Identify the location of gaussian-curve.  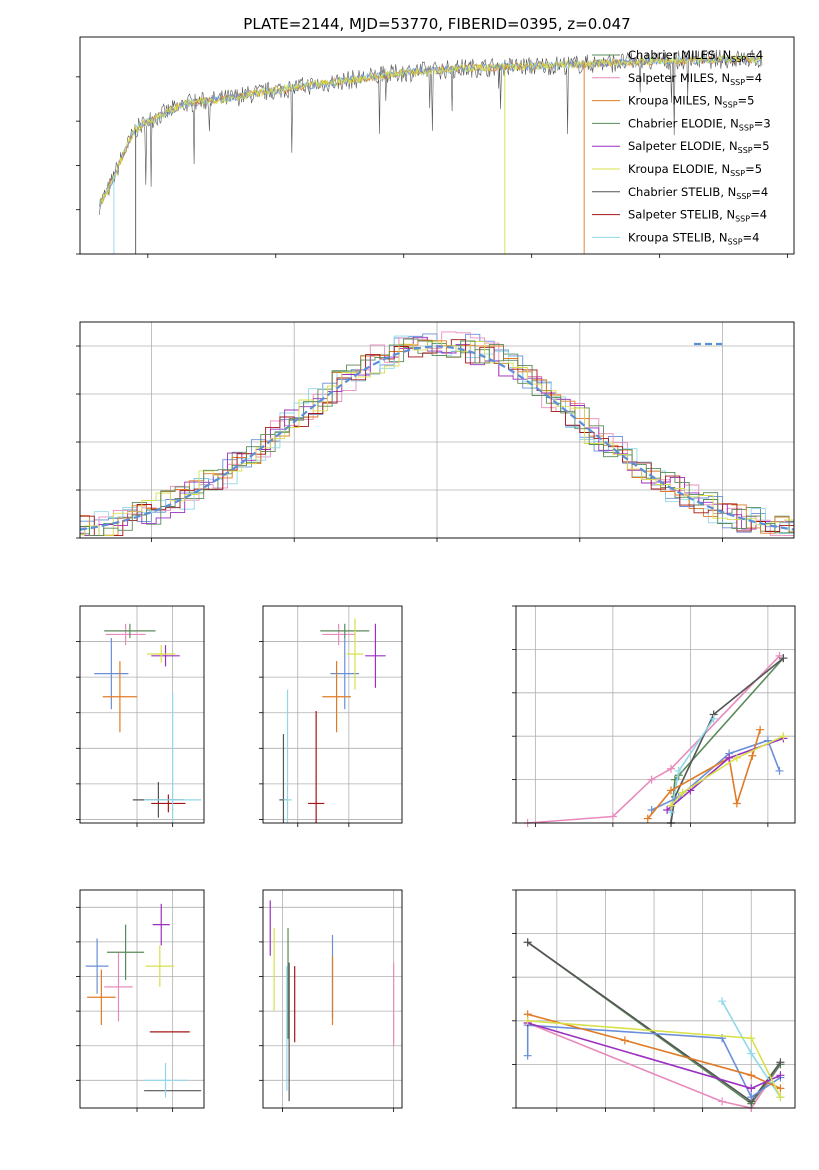
(437, 438).